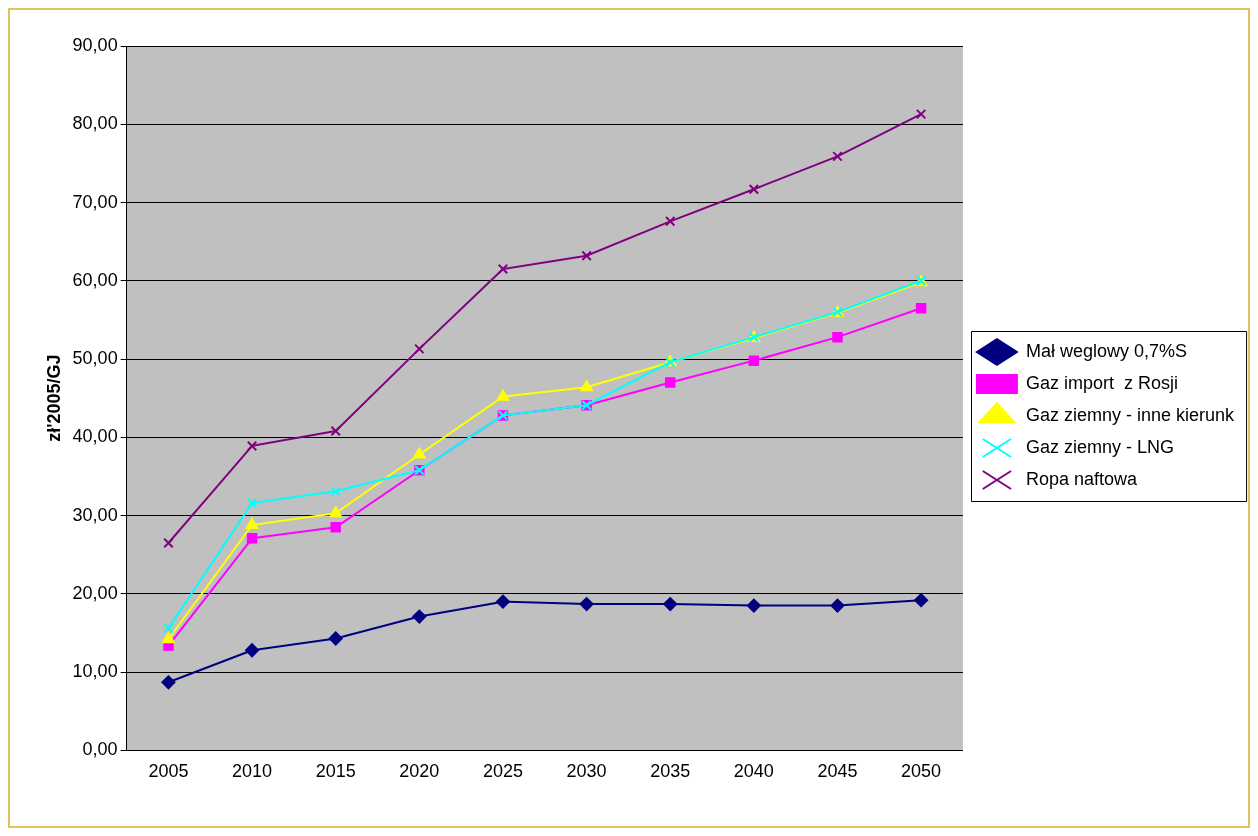 The width and height of the screenshot is (1258, 836). I want to click on y-tick-label: 70,00, so click(95, 201).